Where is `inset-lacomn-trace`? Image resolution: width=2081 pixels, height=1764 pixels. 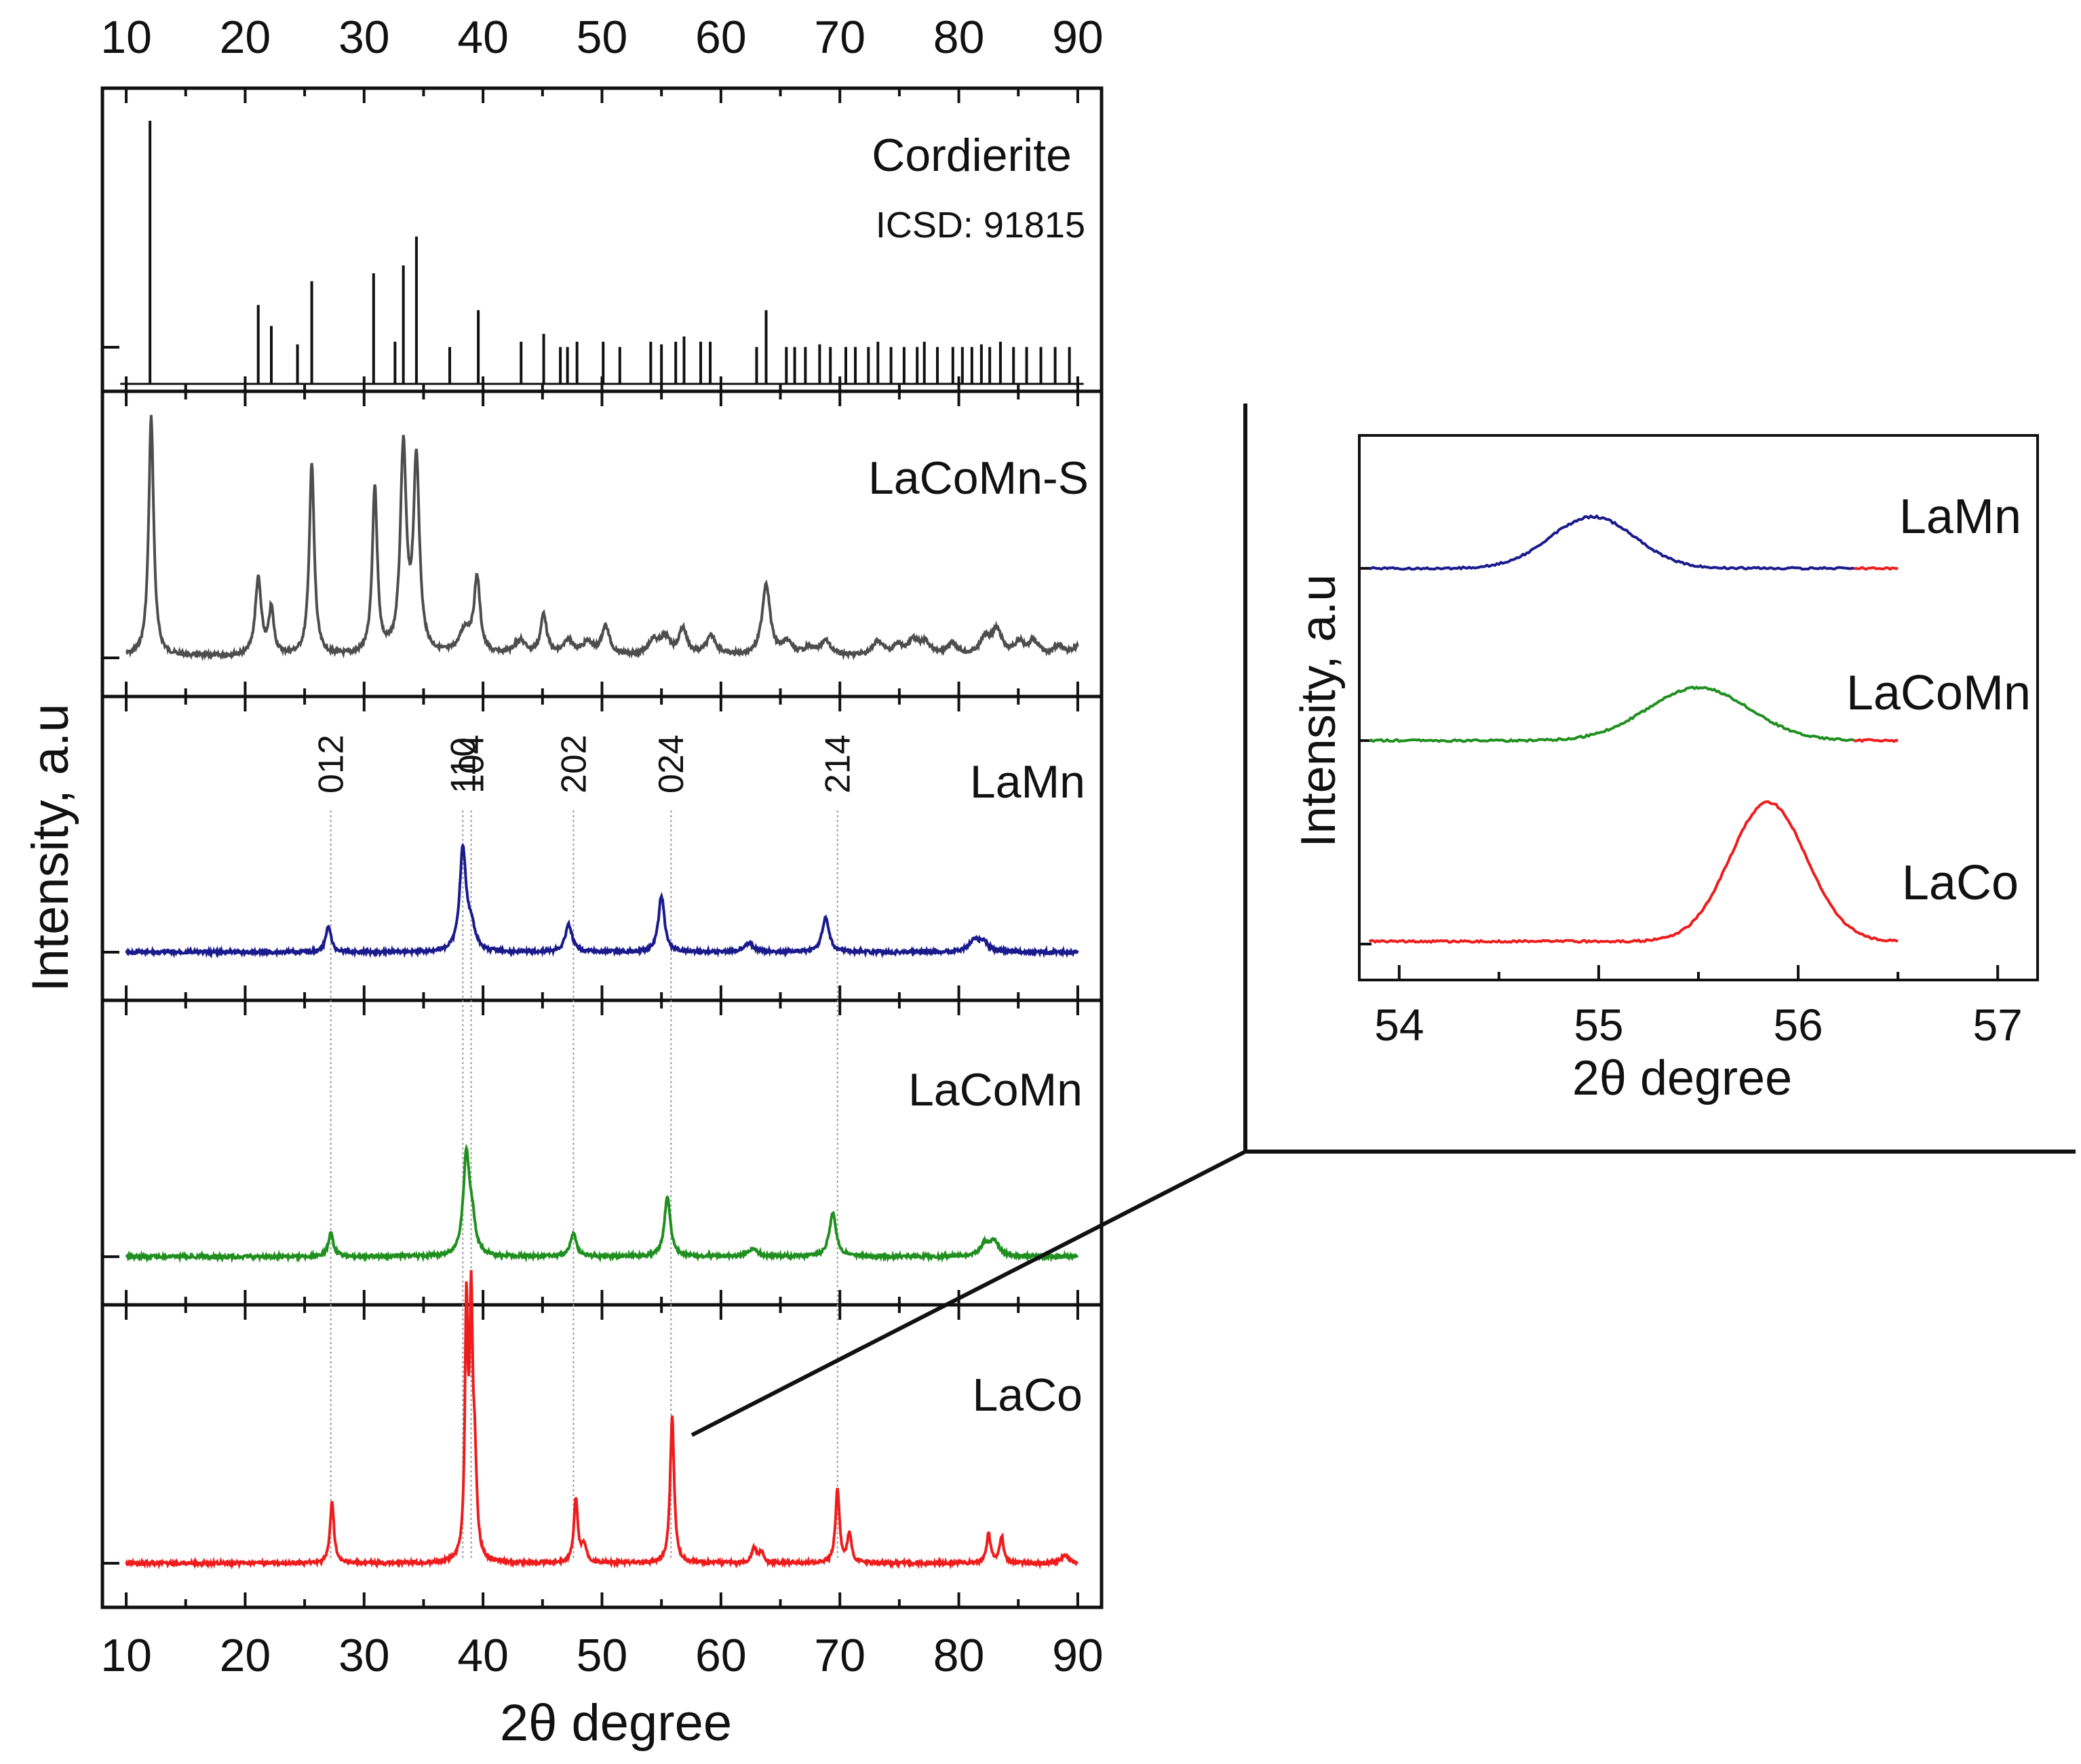
inset-lacomn-trace is located at coordinates (1612, 714).